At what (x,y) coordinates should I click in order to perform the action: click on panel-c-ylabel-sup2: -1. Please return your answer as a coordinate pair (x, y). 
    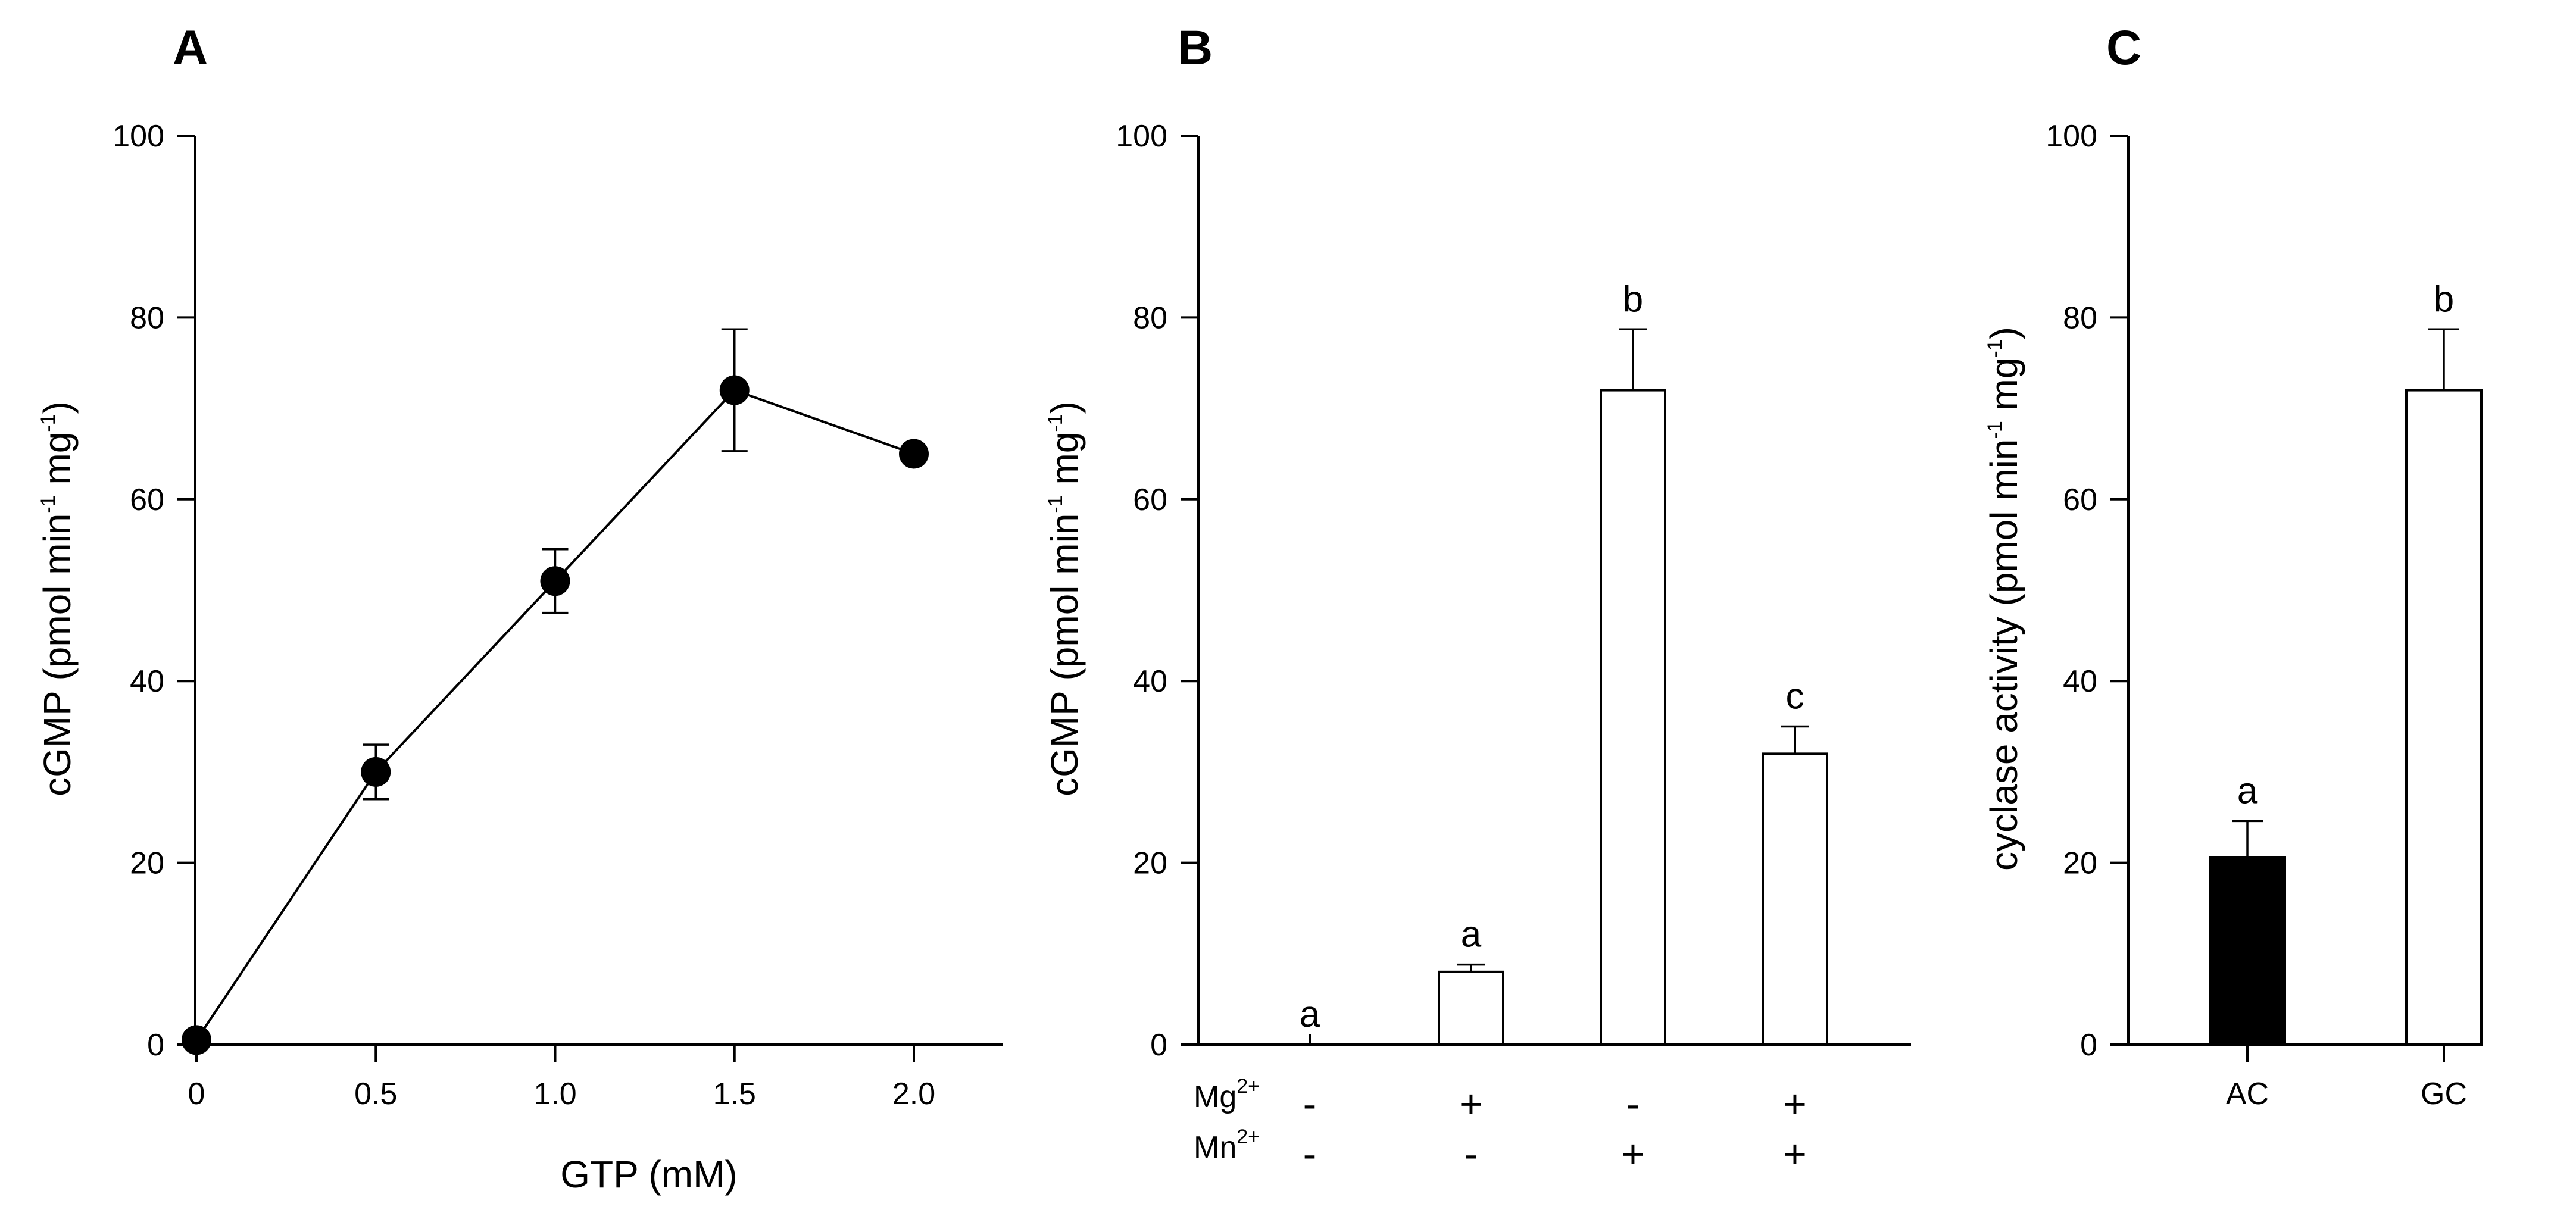
    Looking at the image, I should click on (1995, 348).